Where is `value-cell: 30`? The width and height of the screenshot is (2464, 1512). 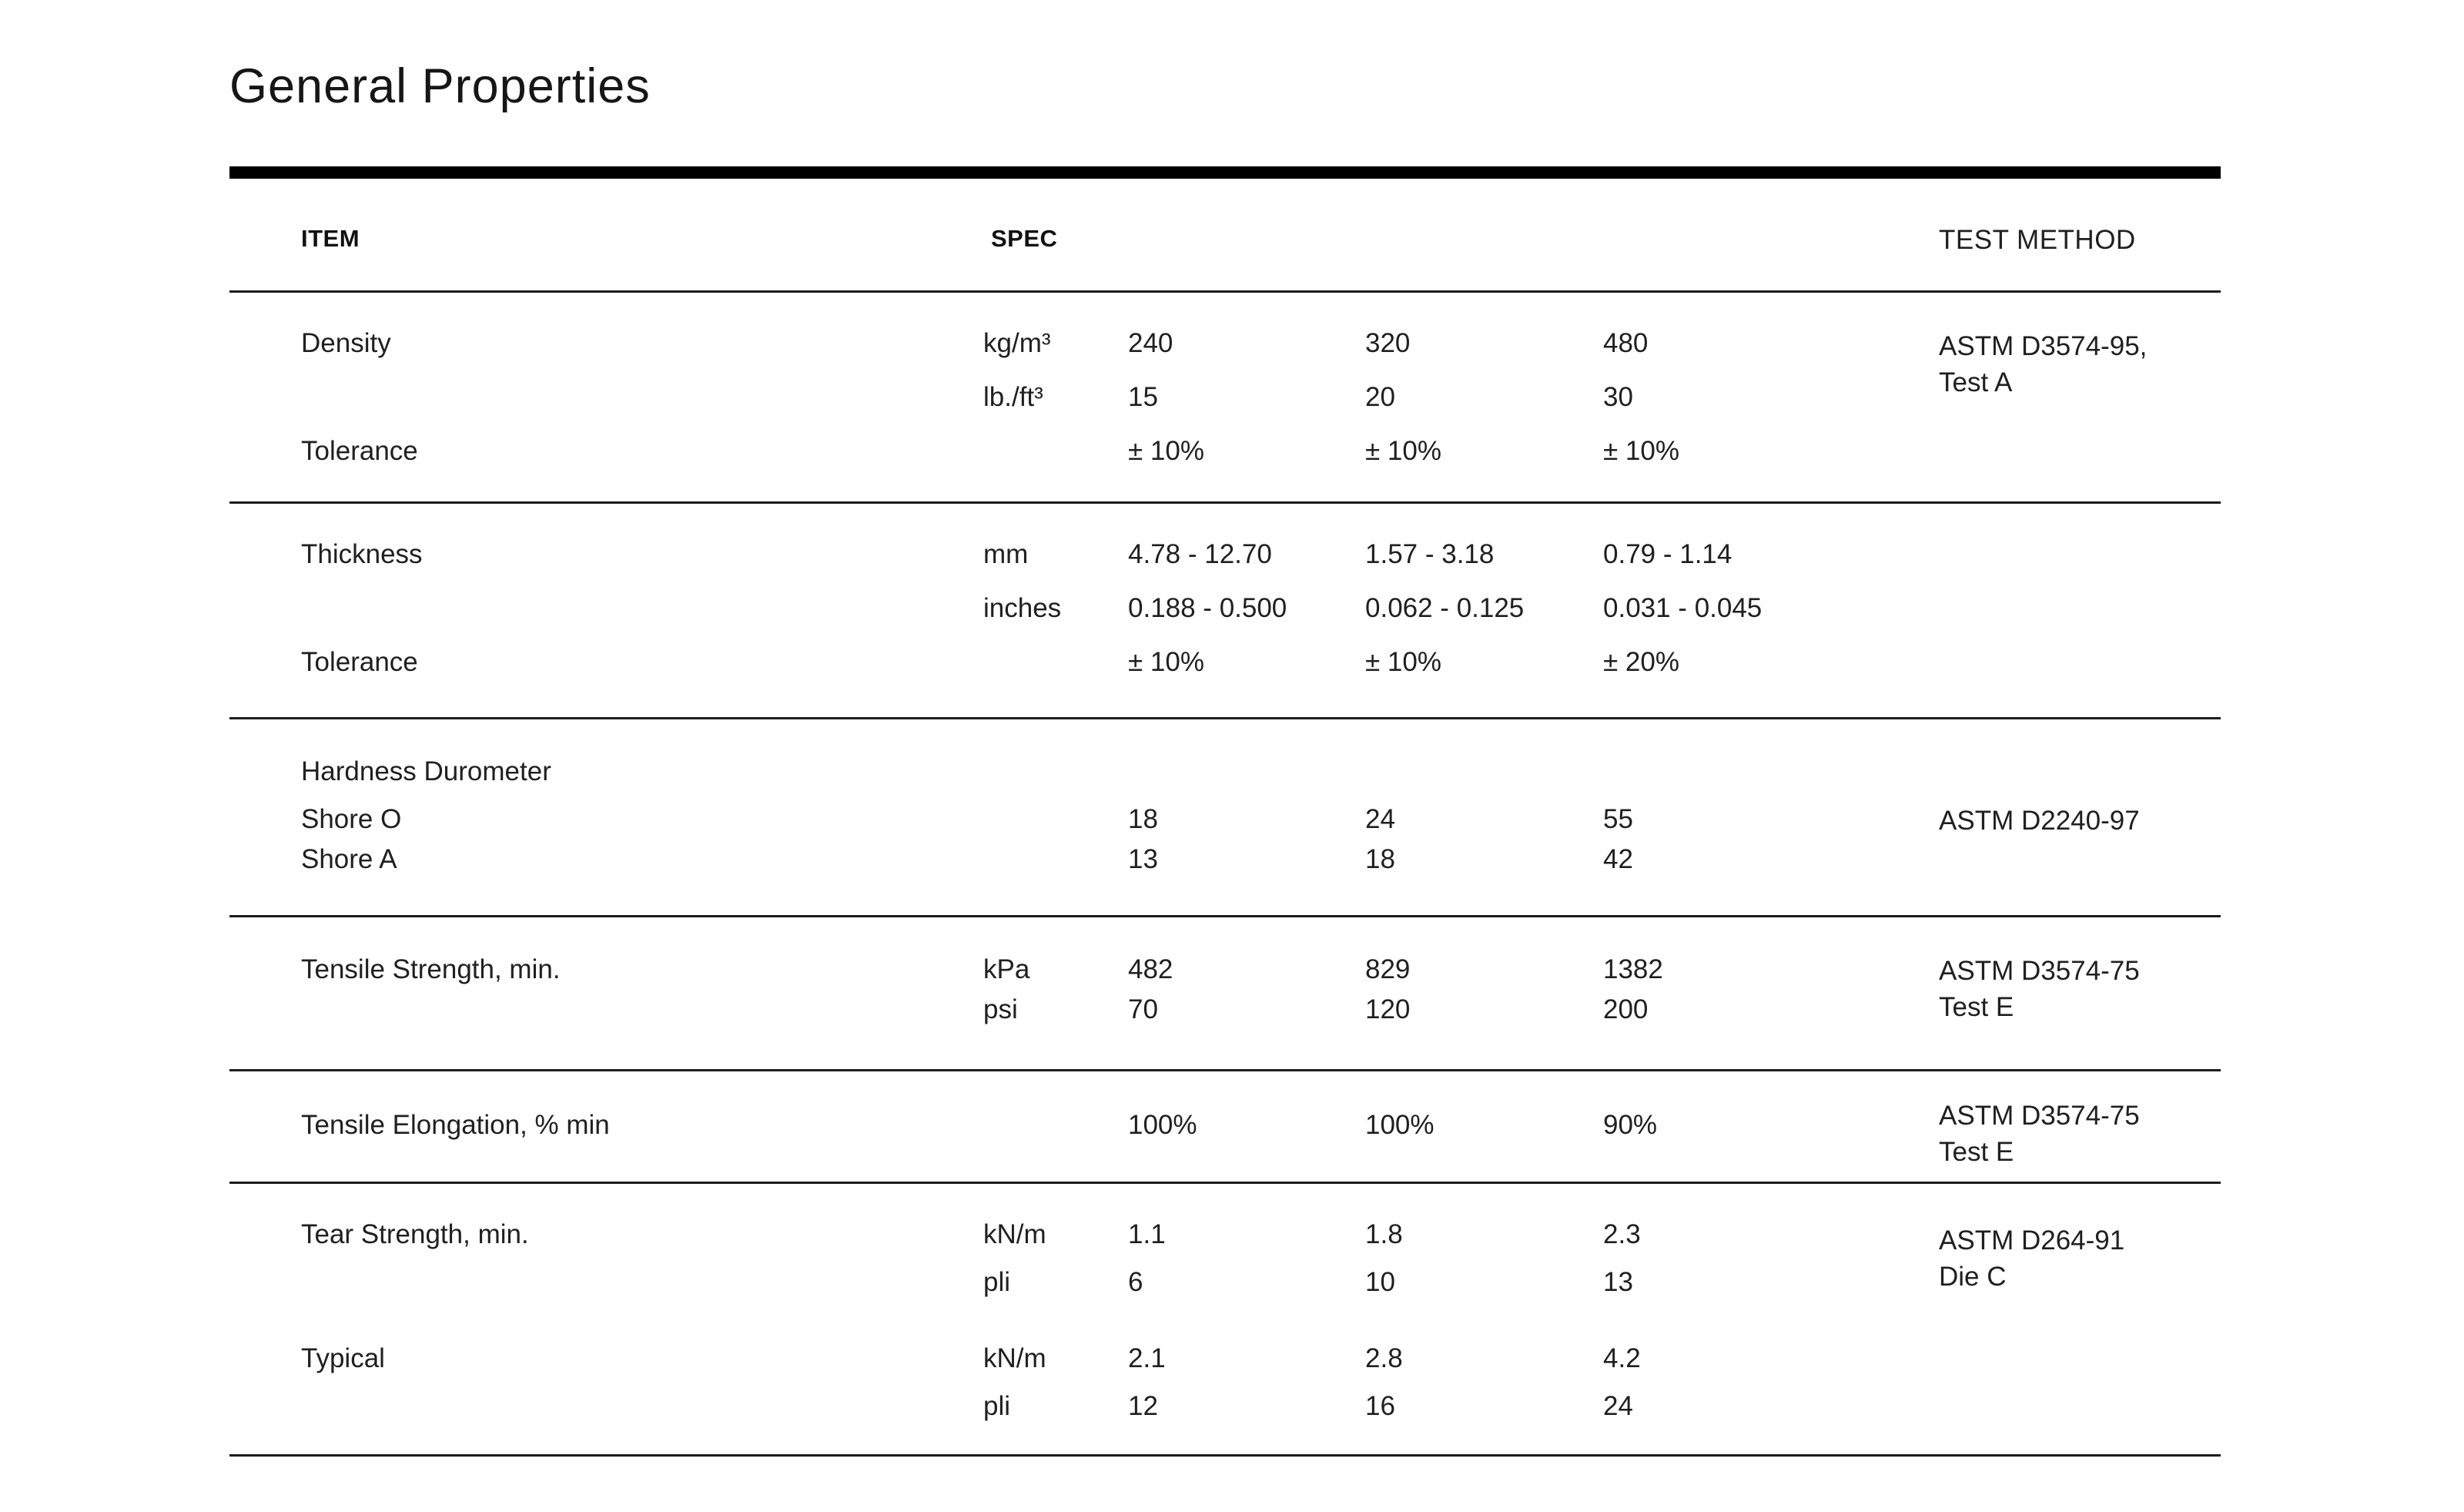 value-cell: 30 is located at coordinates (1618, 397).